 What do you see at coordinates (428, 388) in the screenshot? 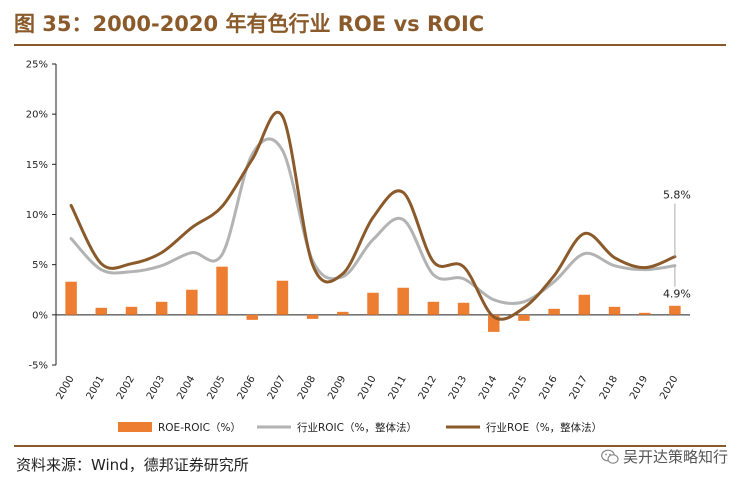
I see `x-tick-label: 2012` at bounding box center [428, 388].